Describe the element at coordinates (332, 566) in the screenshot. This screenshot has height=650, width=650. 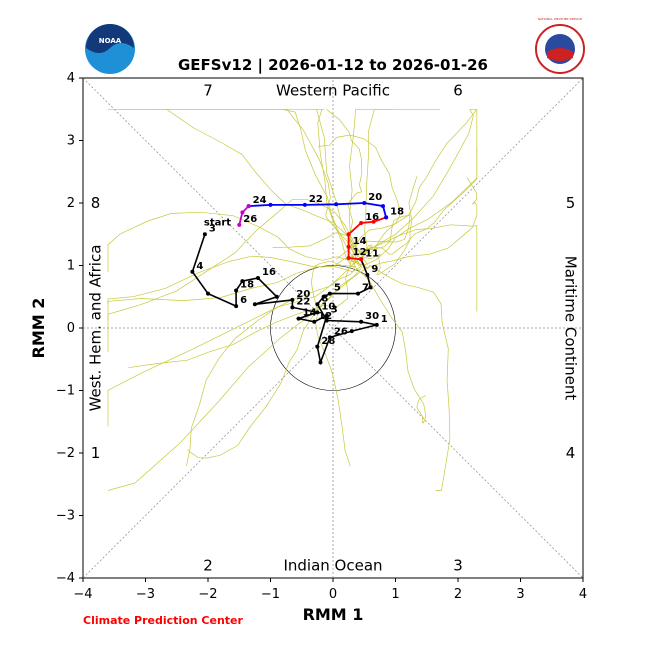
I see `region-label-bottom: Indian Ocean` at that location.